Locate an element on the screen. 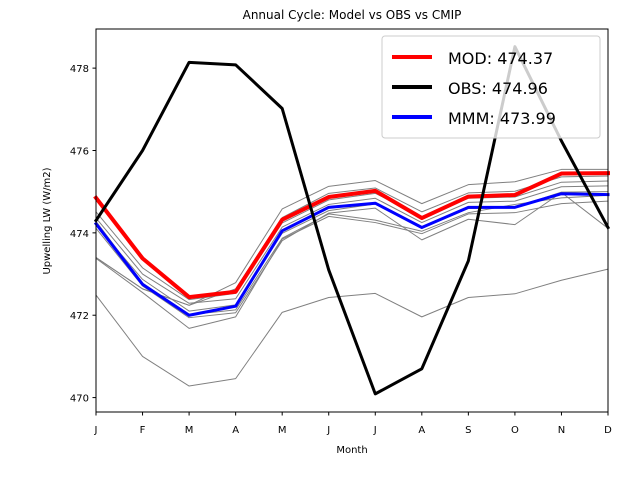  x-tick-label: O is located at coordinates (515, 430).